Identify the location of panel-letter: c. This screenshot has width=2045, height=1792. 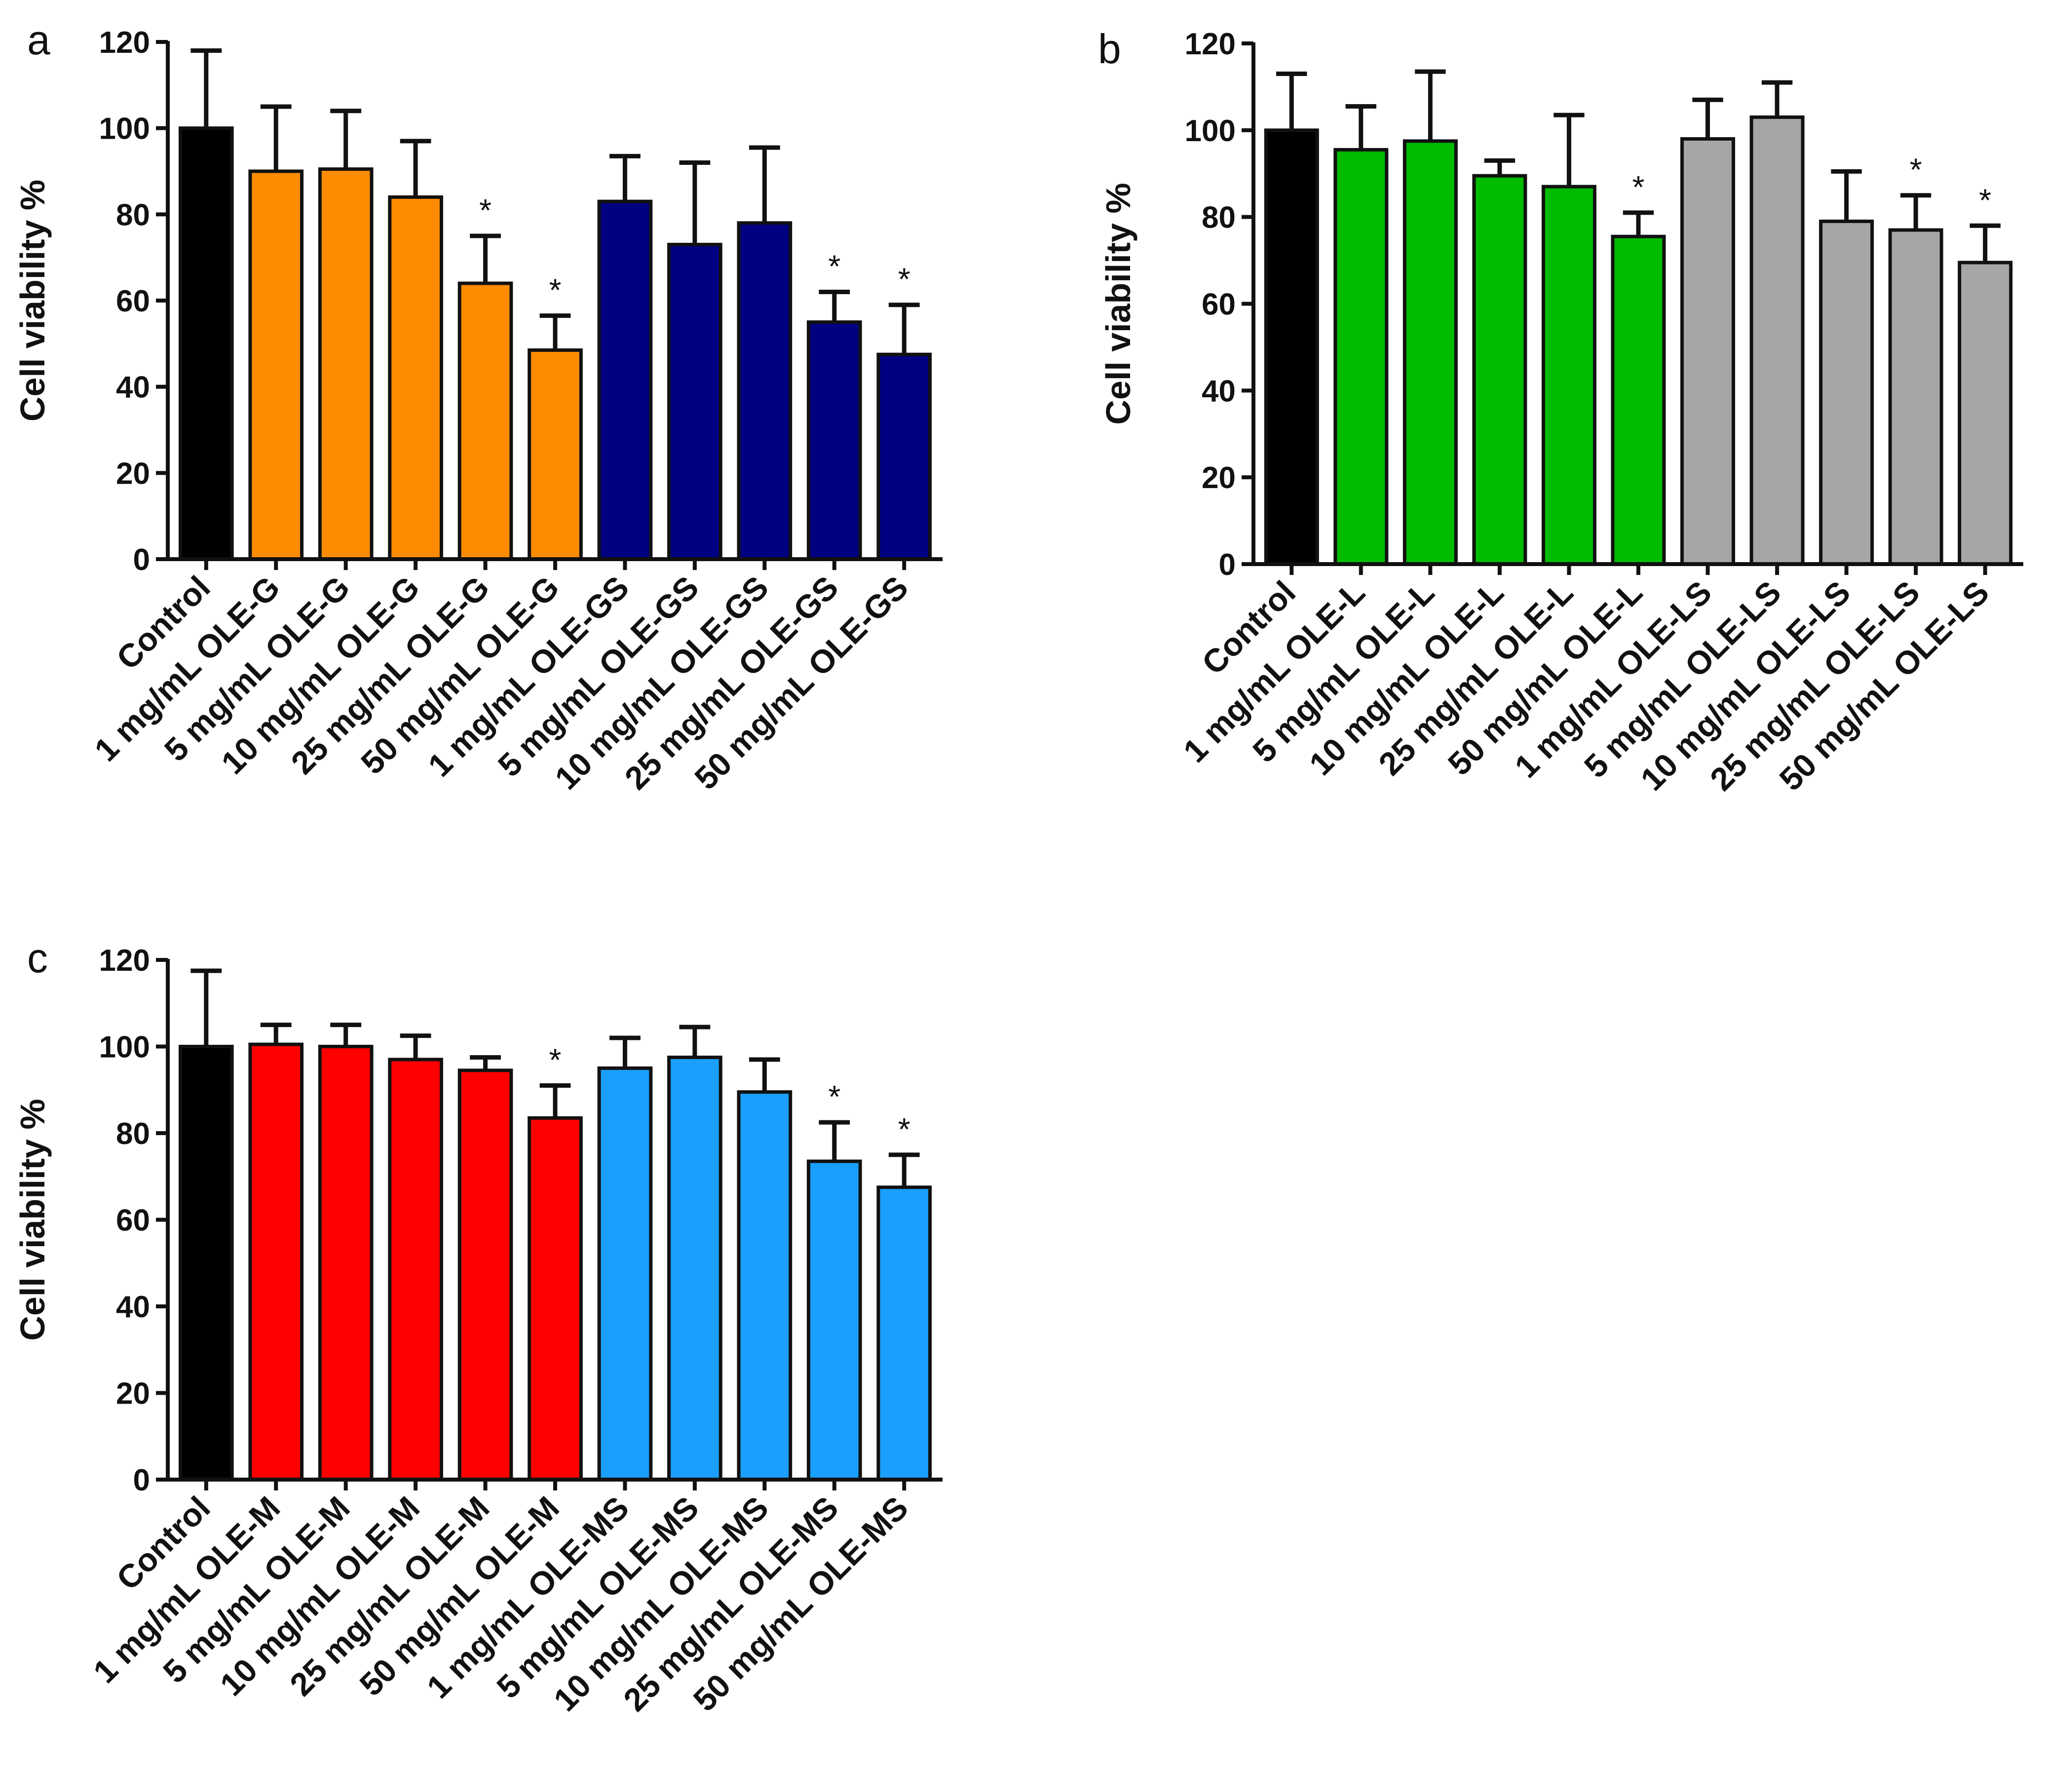
(37, 958).